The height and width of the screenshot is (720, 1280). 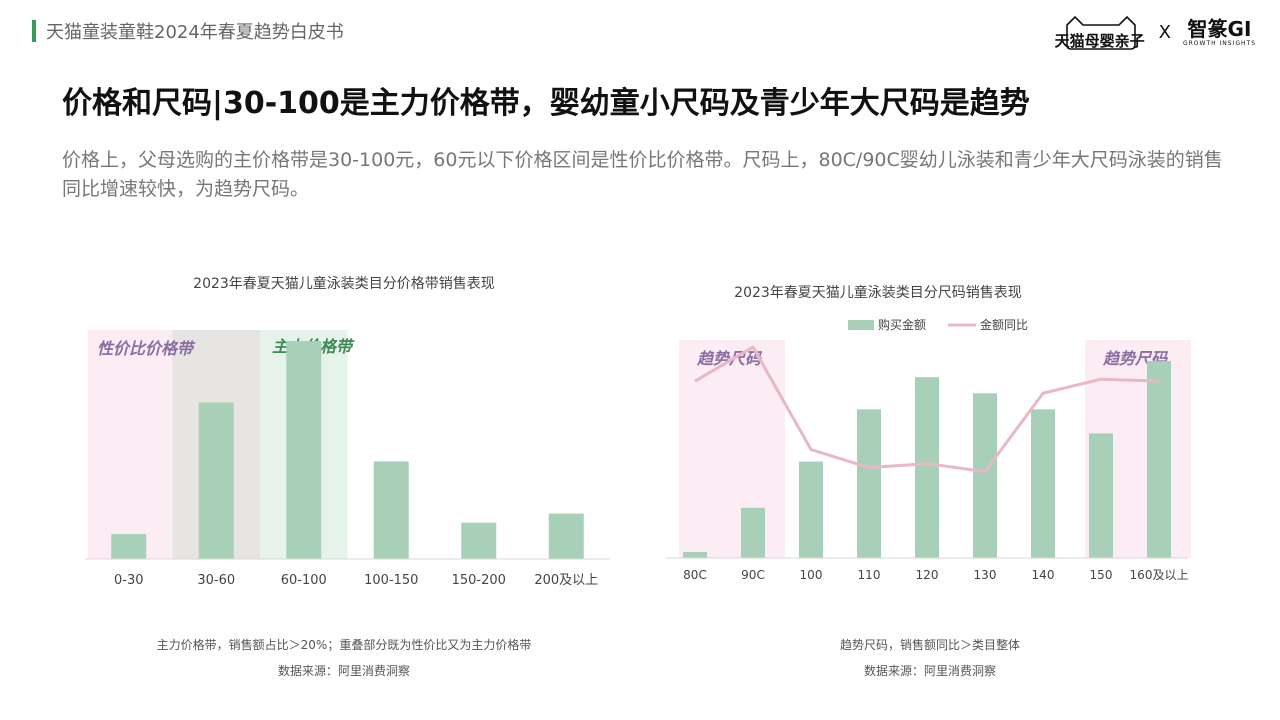 What do you see at coordinates (869, 575) in the screenshot?
I see `x-tick-label: 110` at bounding box center [869, 575].